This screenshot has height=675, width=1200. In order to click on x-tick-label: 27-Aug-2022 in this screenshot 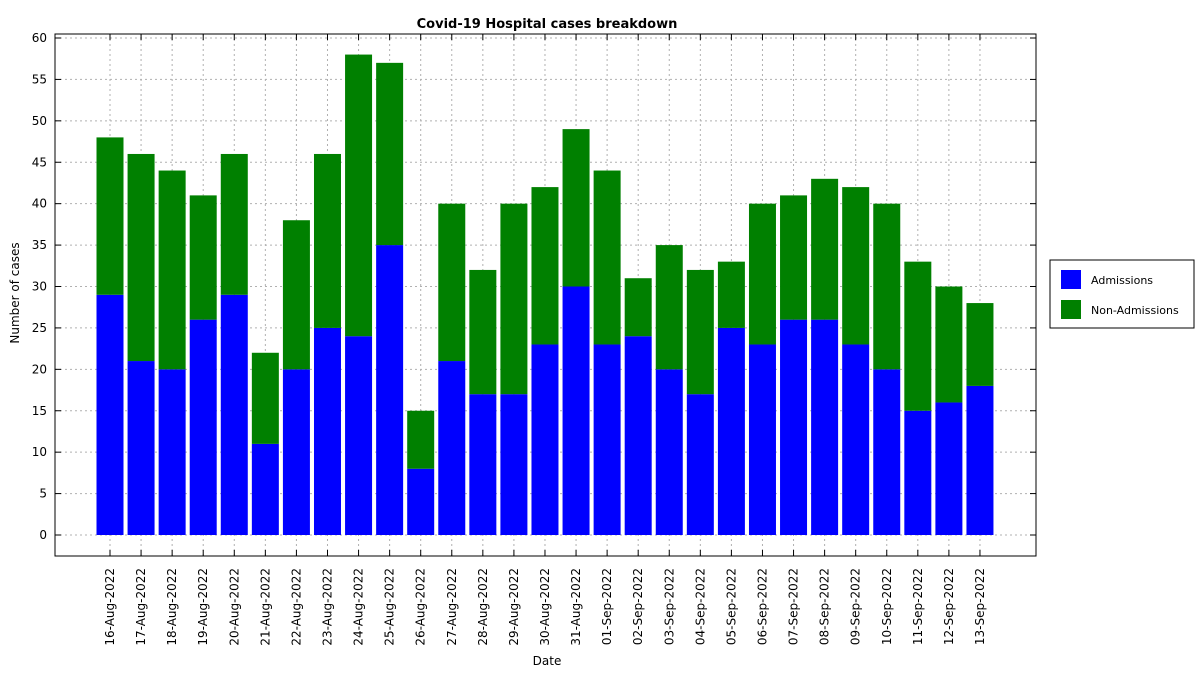, I will do `click(452, 607)`.